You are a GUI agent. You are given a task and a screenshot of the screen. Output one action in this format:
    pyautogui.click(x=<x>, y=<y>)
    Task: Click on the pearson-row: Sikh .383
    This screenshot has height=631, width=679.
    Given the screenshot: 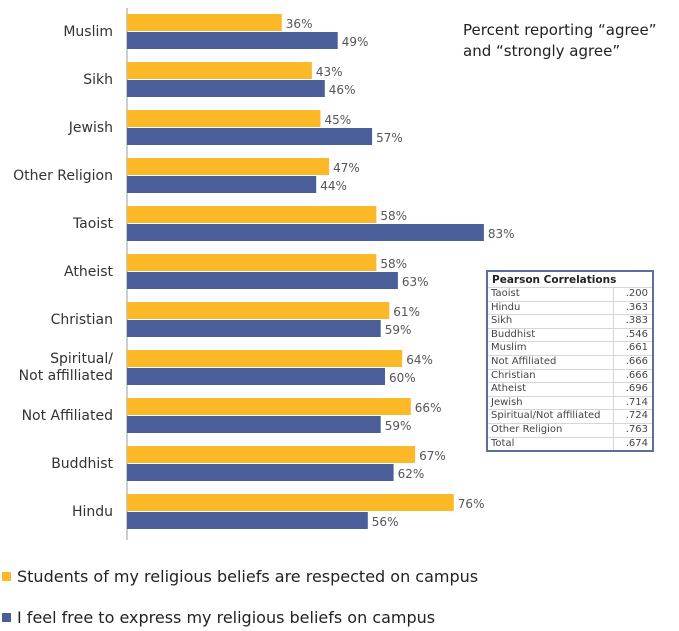 What is the action you would take?
    pyautogui.click(x=570, y=321)
    